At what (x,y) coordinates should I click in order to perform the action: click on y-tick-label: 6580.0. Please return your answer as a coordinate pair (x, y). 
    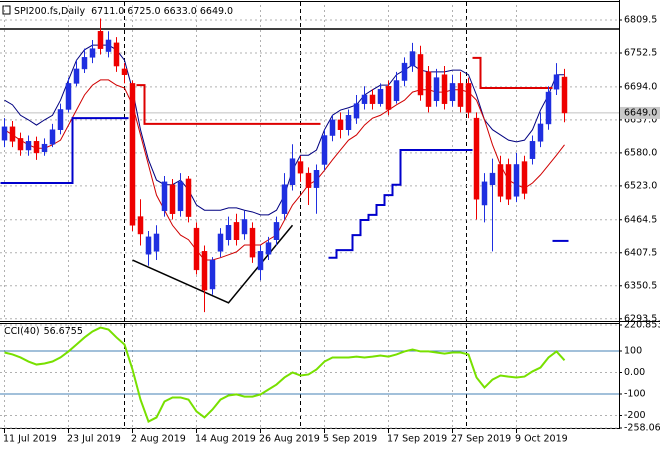
    Looking at the image, I should click on (640, 152).